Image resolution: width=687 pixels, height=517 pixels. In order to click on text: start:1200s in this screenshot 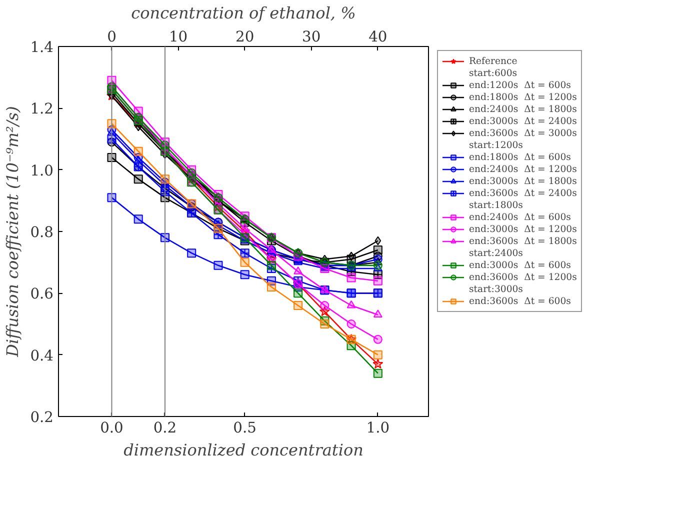, I will do `click(496, 145)`.